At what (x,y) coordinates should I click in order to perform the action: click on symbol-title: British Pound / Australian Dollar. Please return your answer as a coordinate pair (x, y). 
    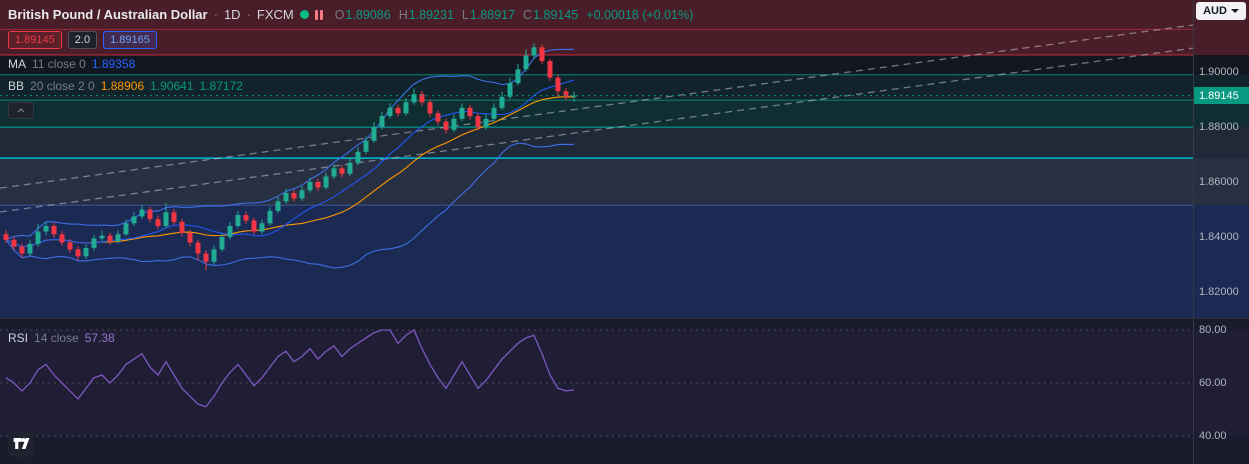
    Looking at the image, I should click on (108, 14).